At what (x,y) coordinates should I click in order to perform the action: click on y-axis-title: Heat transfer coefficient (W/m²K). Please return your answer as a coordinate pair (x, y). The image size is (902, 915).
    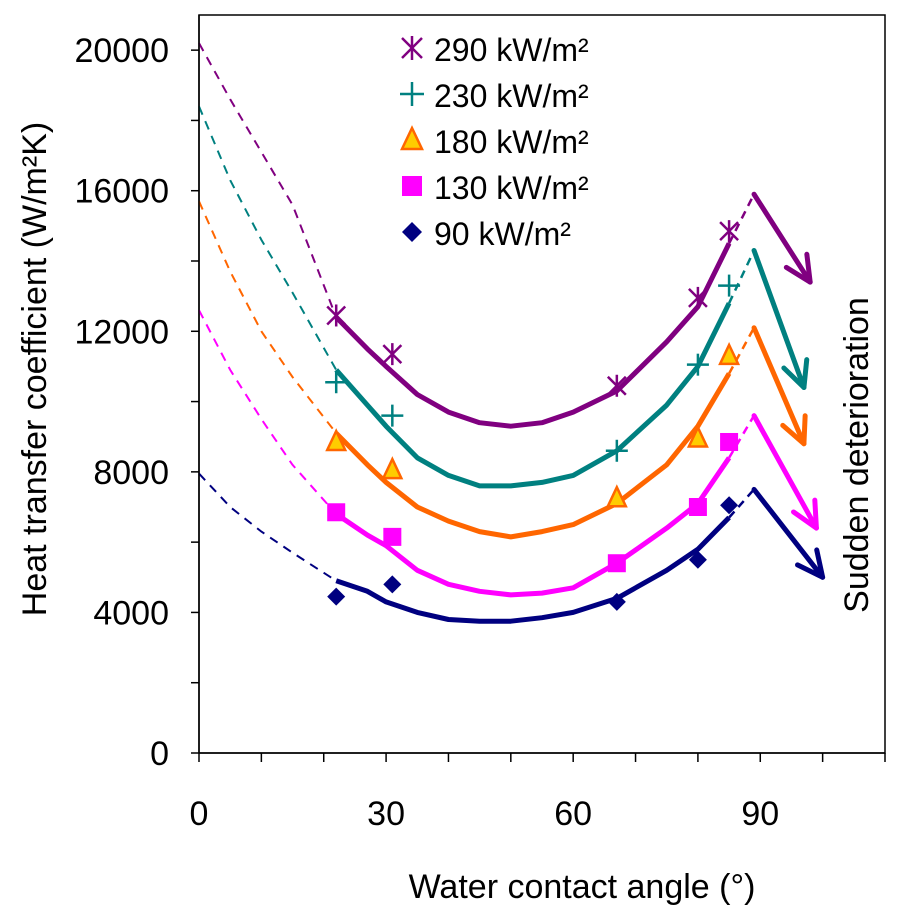
    Looking at the image, I should click on (35, 369).